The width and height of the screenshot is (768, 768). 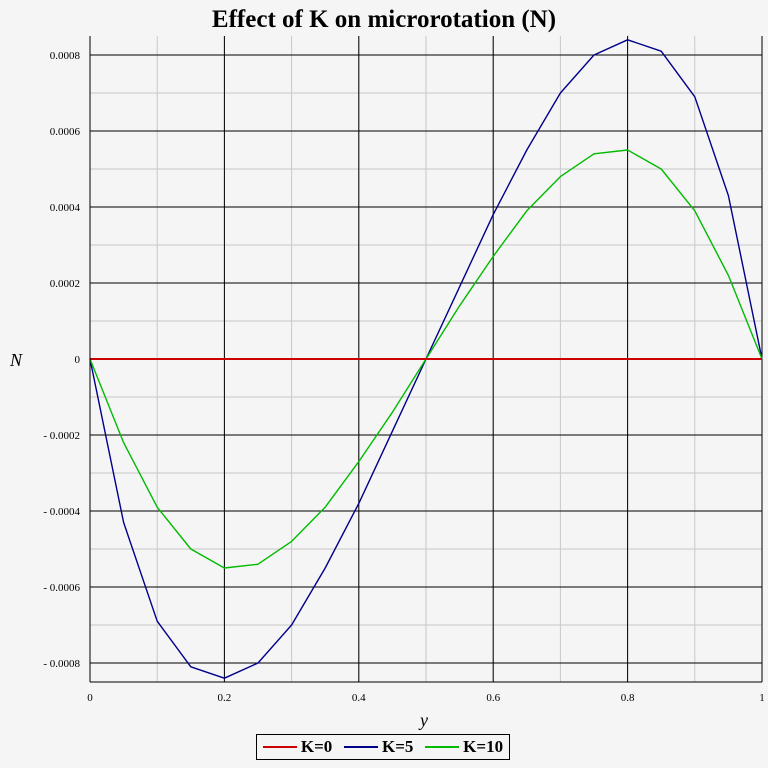 I want to click on y-tick-label: 0.0004, so click(x=65, y=208).